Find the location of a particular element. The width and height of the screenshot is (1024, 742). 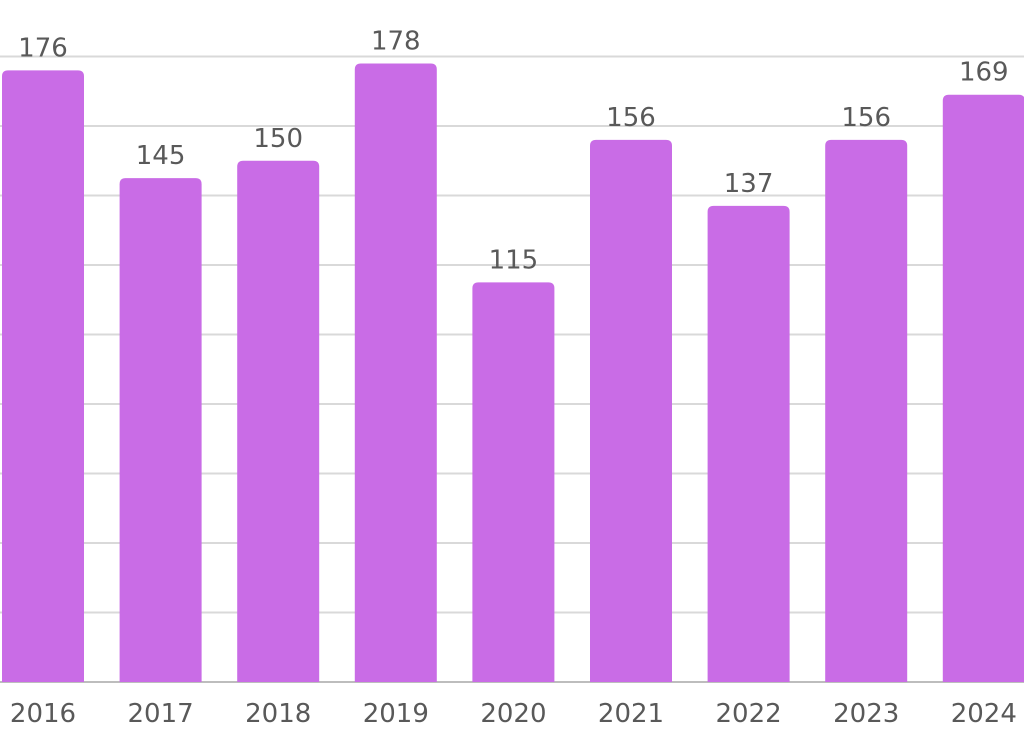

x-tick-label-2017: 2017 is located at coordinates (161, 714).